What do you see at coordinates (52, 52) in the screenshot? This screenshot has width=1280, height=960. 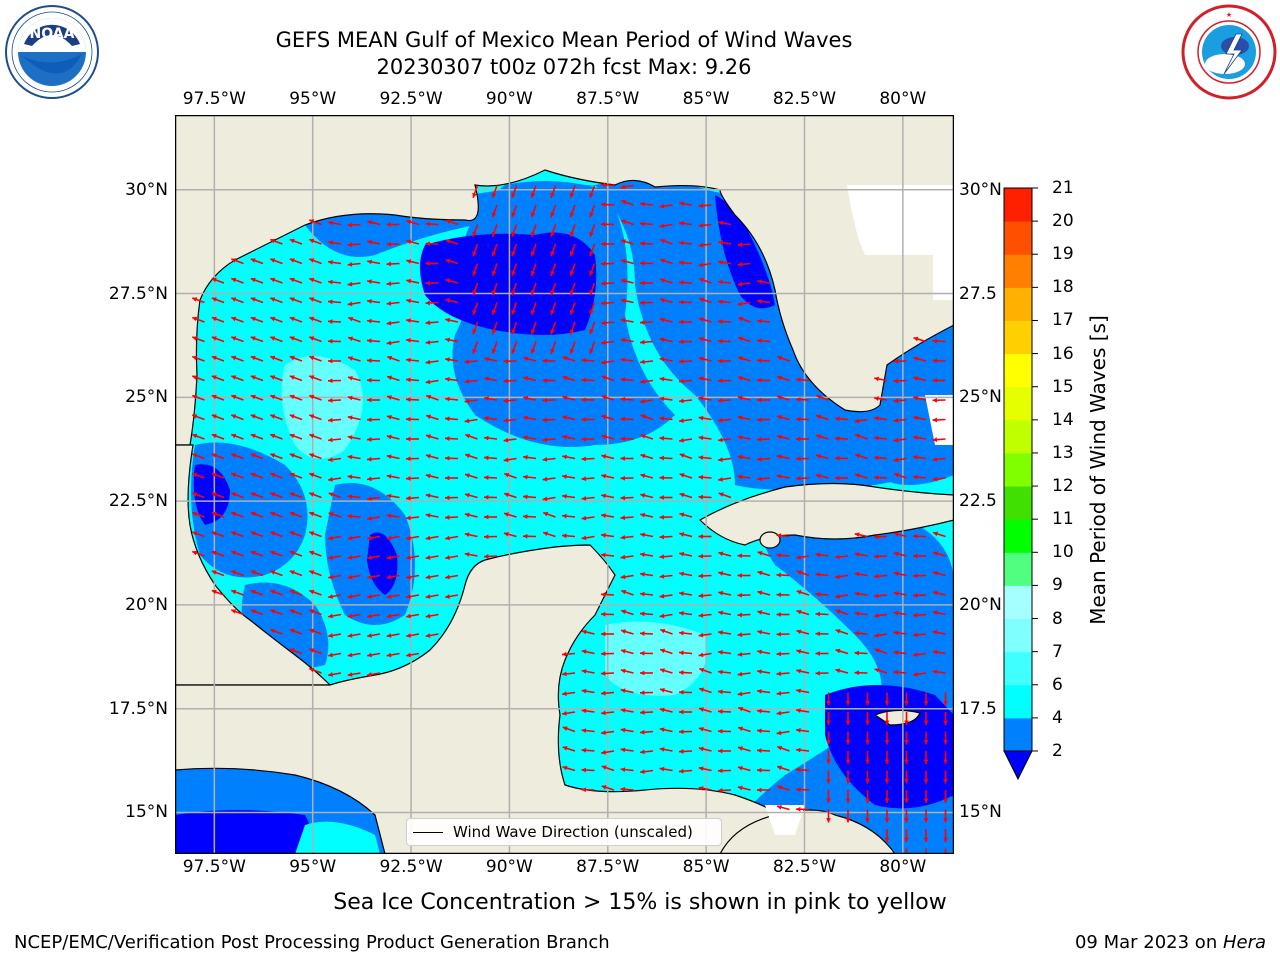 I see `noaa-logo: NOAA` at bounding box center [52, 52].